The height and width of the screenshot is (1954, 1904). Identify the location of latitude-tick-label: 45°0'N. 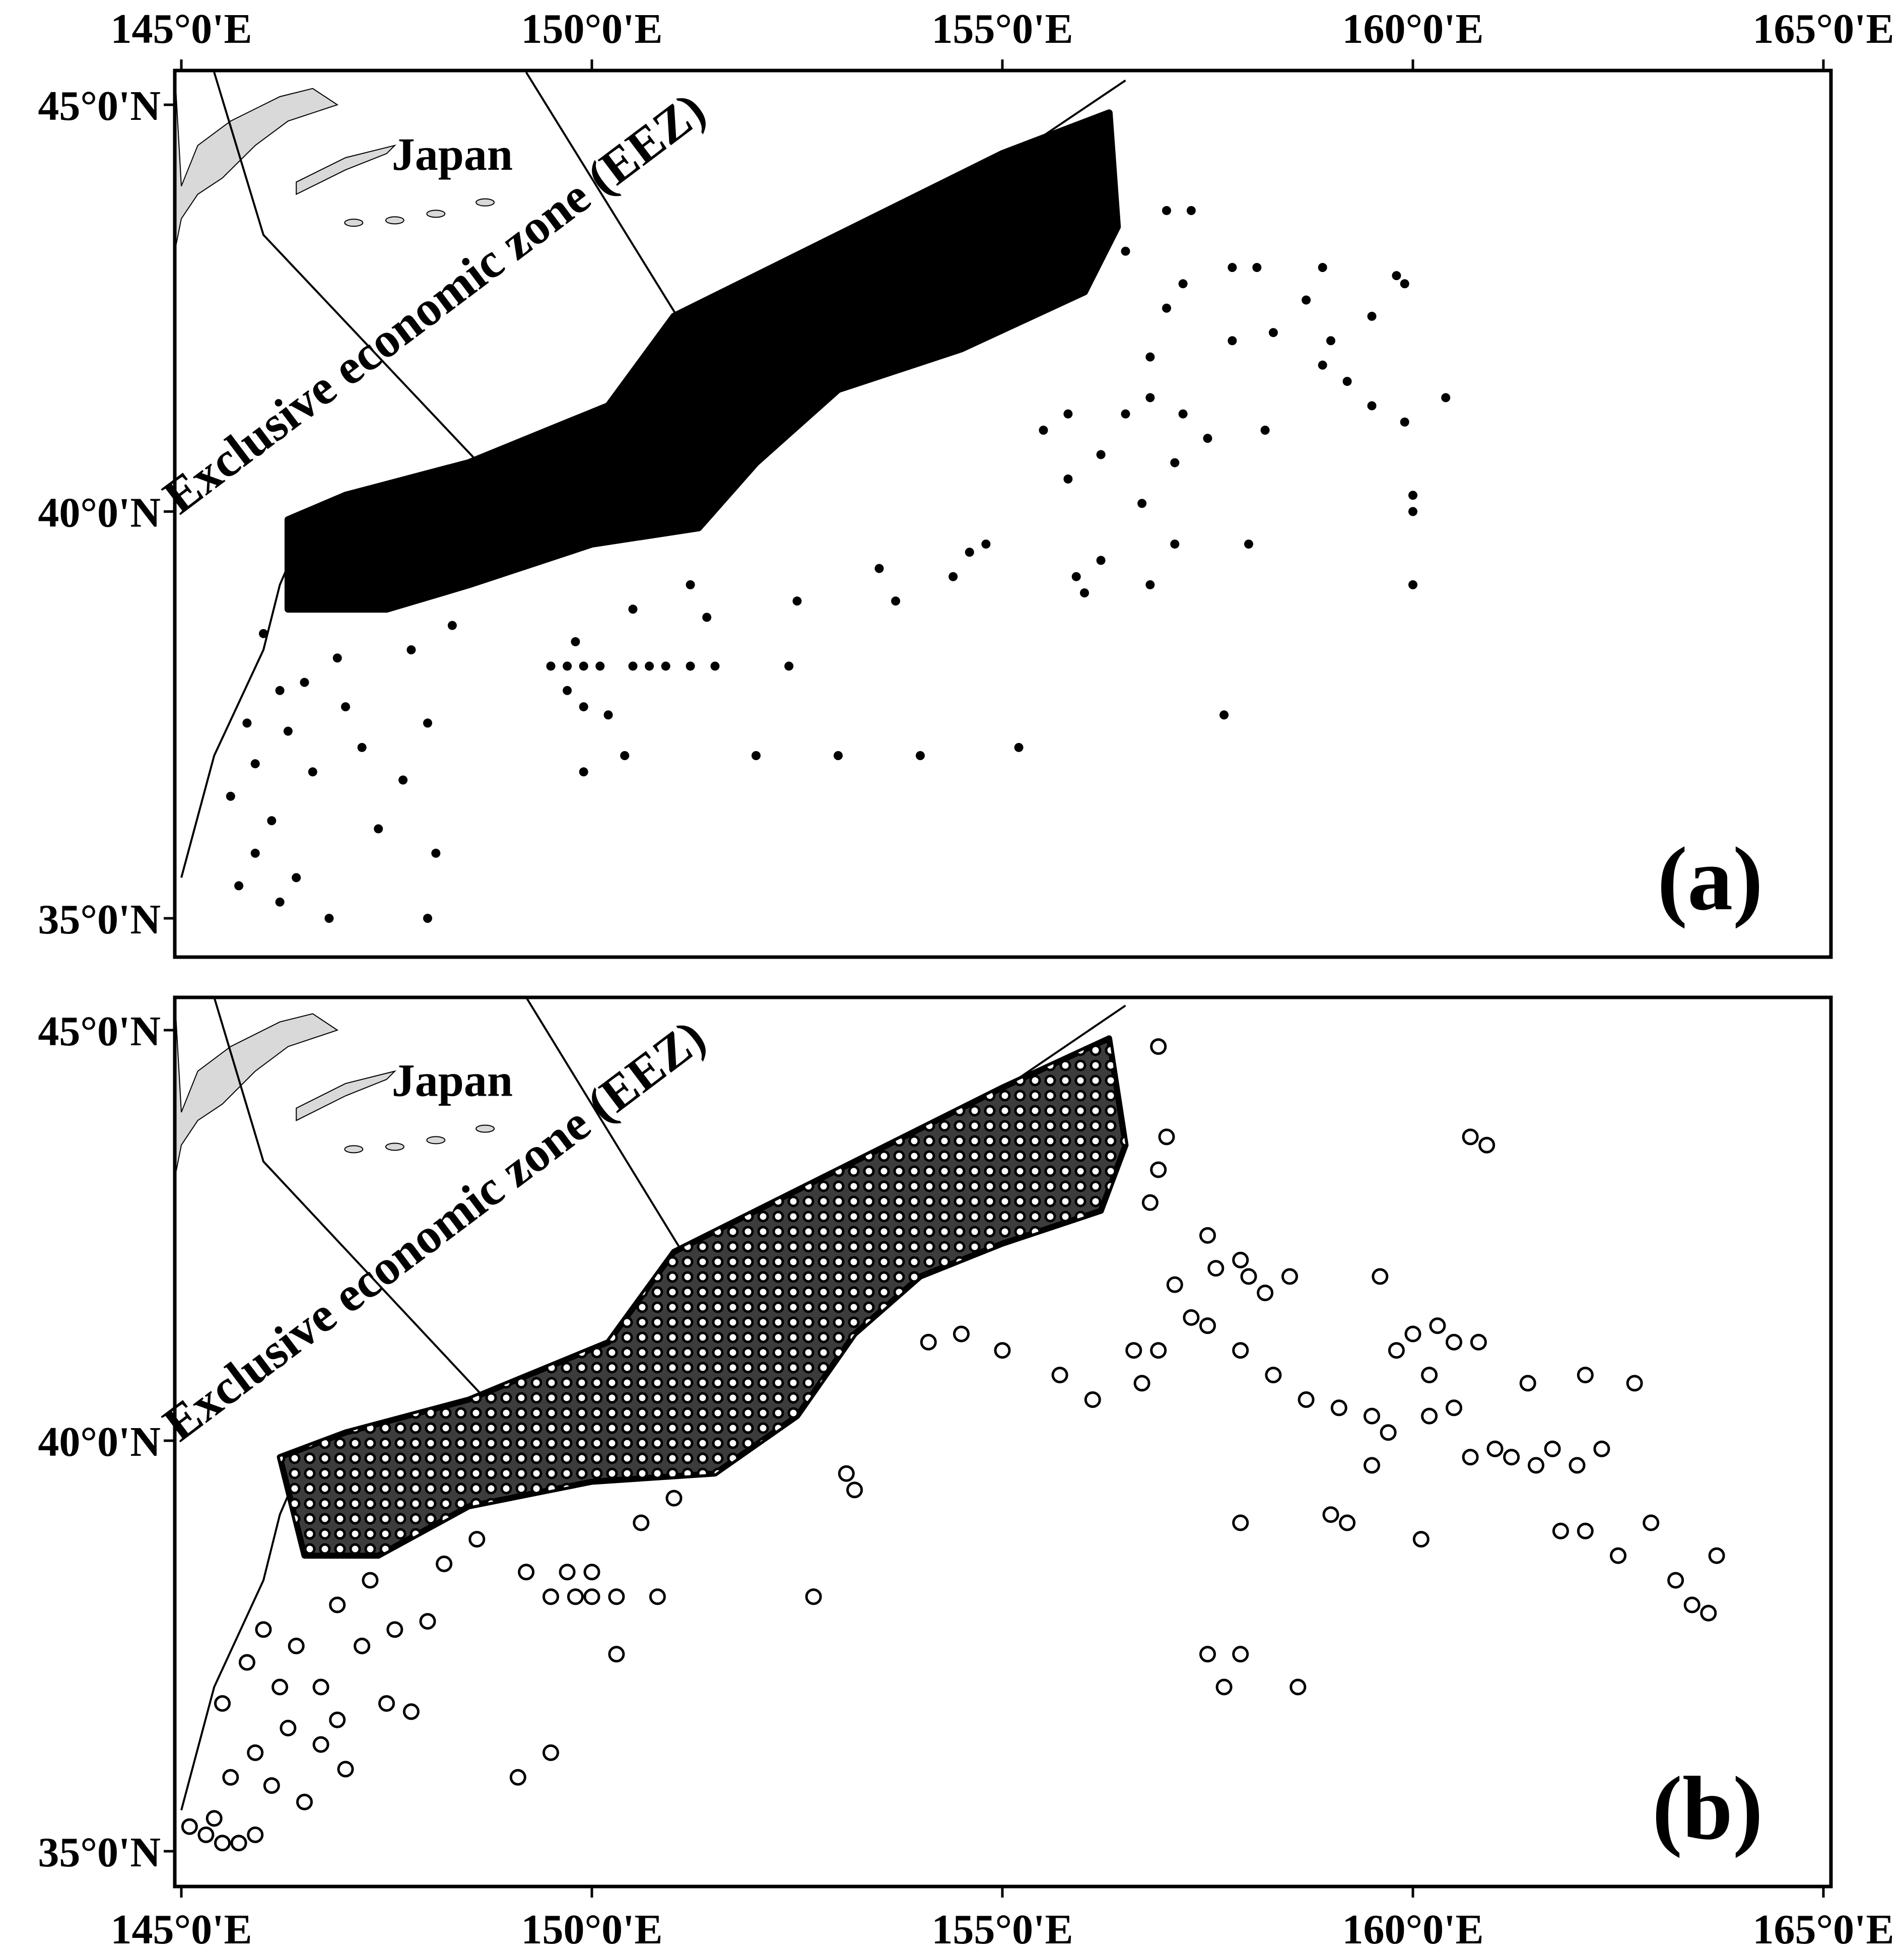
(99, 1031).